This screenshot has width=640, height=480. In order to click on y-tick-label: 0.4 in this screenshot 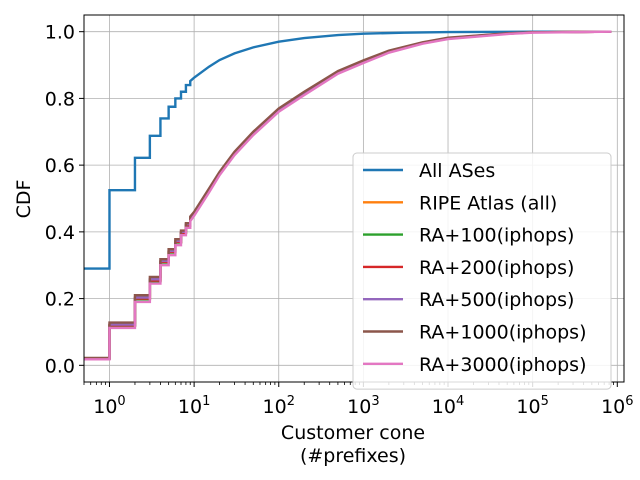, I will do `click(60, 233)`.